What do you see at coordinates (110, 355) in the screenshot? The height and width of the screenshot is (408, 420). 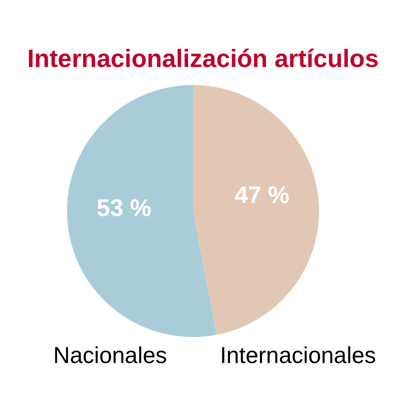 I see `slice-label: Nacionales` at bounding box center [110, 355].